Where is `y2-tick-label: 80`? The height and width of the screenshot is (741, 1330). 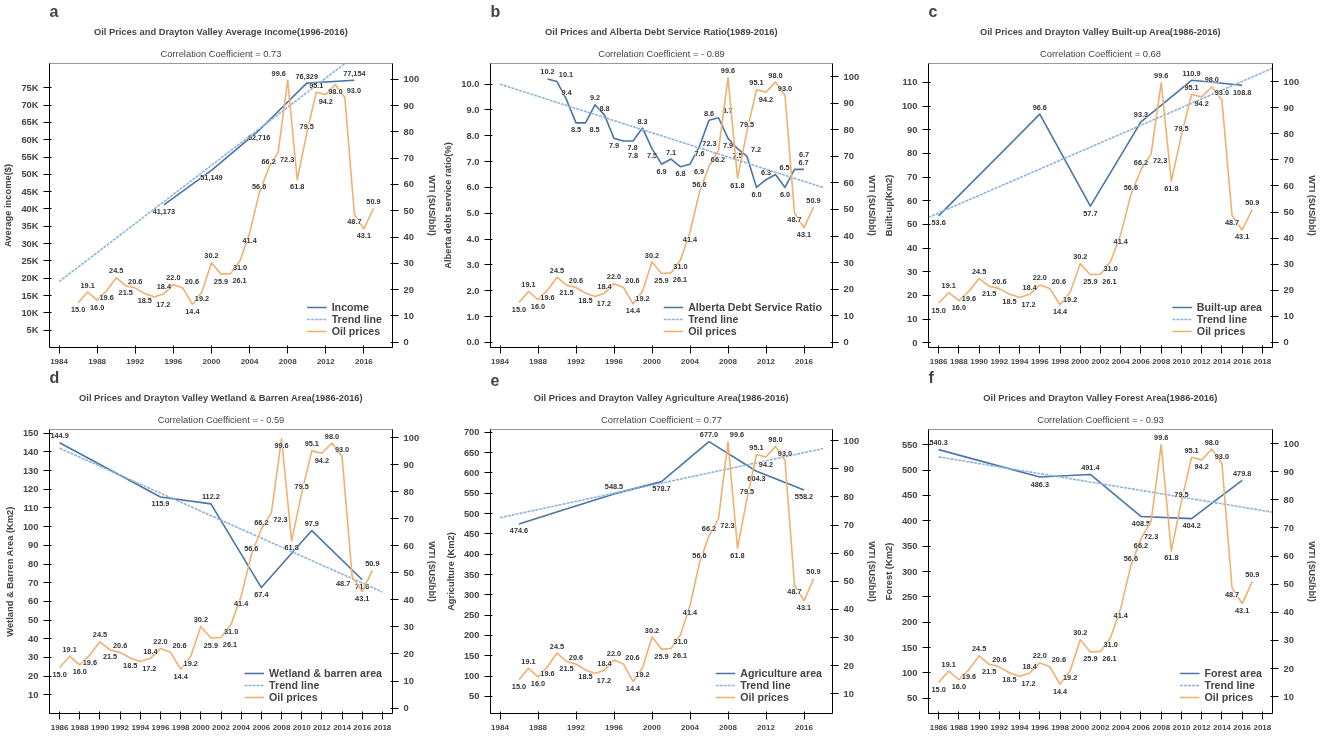 y2-tick-label: 80 is located at coordinates (848, 496).